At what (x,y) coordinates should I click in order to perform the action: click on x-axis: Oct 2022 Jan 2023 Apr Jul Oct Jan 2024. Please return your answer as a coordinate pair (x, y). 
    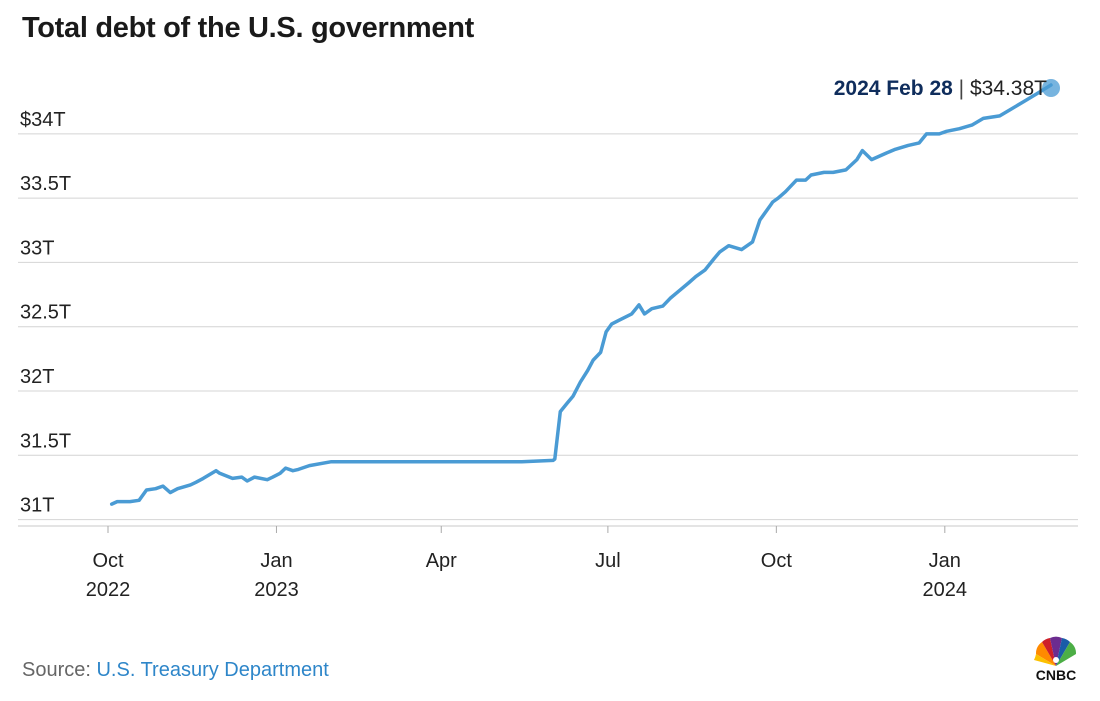
    Looking at the image, I should click on (548, 563).